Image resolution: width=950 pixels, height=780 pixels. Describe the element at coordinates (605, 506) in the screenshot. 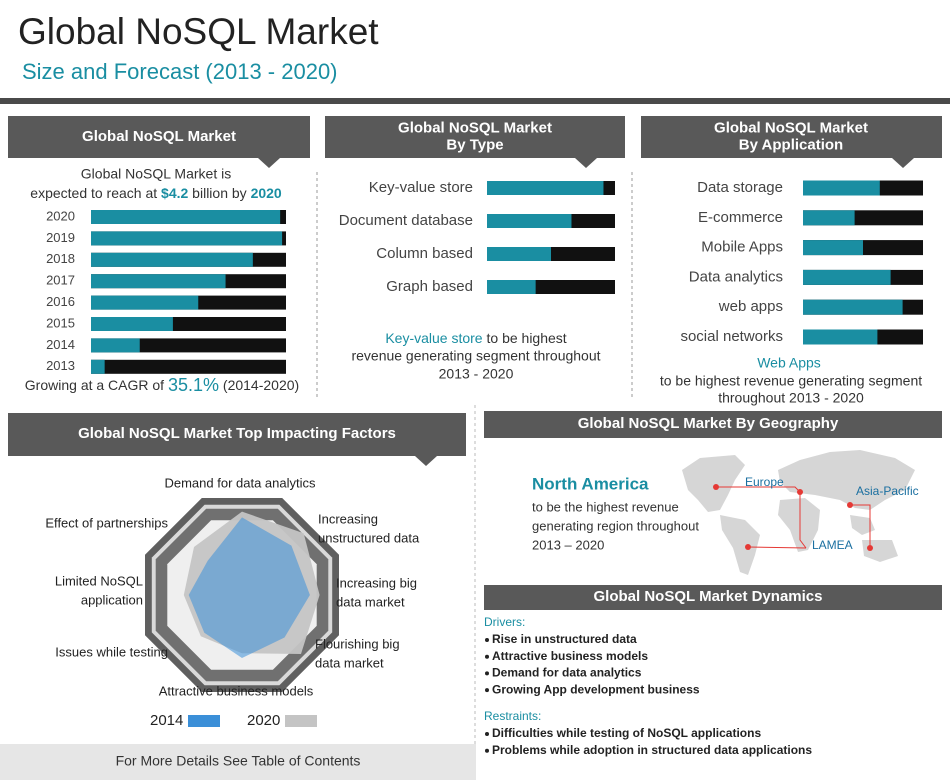

I see `geo-text: to be the highest revenue` at that location.